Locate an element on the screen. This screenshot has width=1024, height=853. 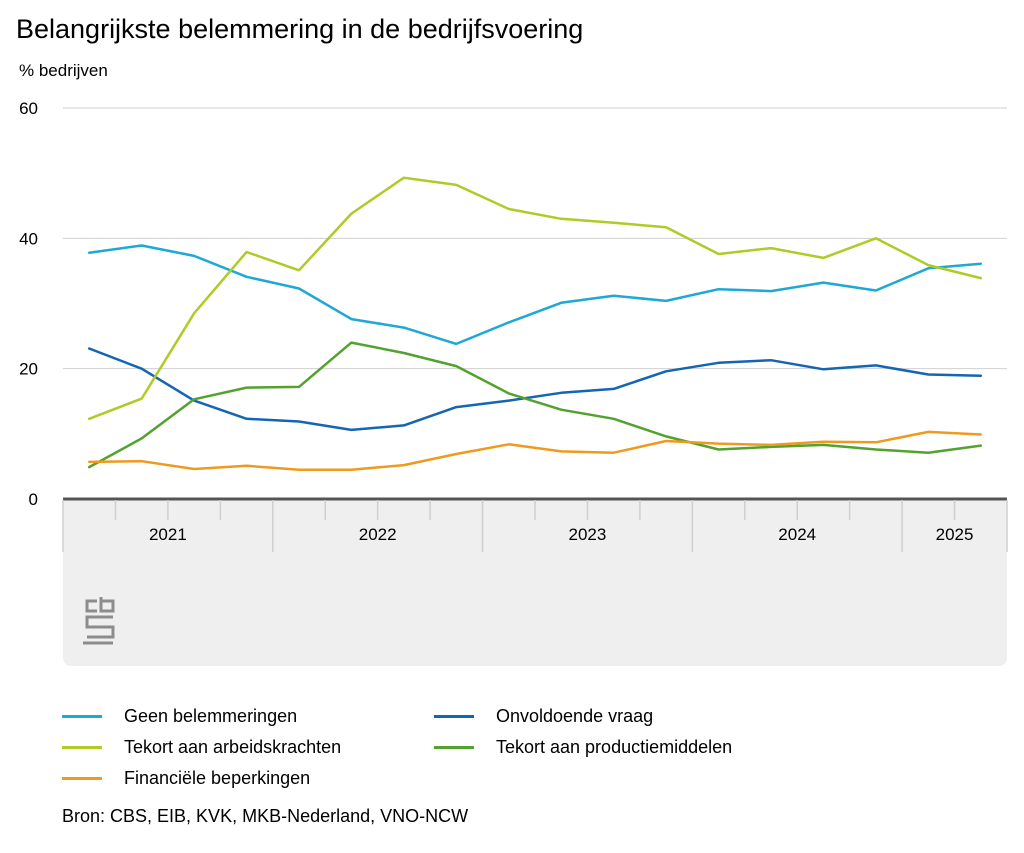
y-tick-label: 40 is located at coordinates (28, 238).